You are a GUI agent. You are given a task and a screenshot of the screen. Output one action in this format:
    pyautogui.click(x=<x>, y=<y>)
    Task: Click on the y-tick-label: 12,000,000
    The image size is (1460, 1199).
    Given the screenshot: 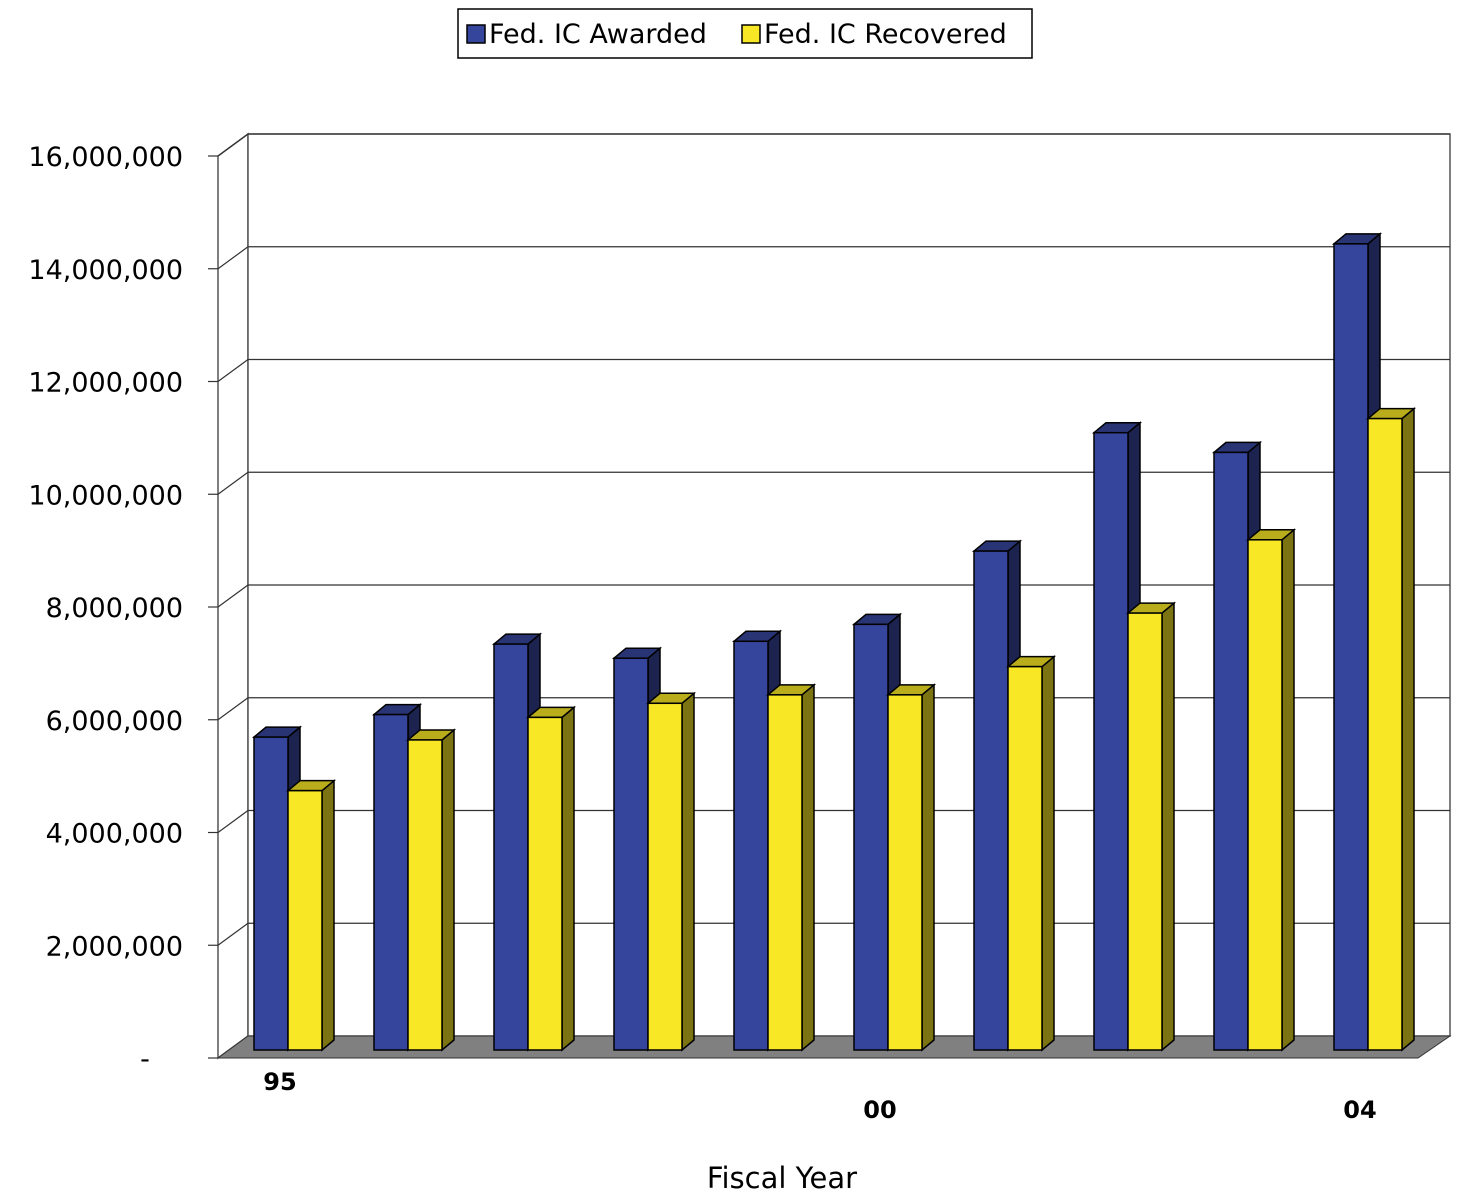 What is the action you would take?
    pyautogui.click(x=105, y=383)
    